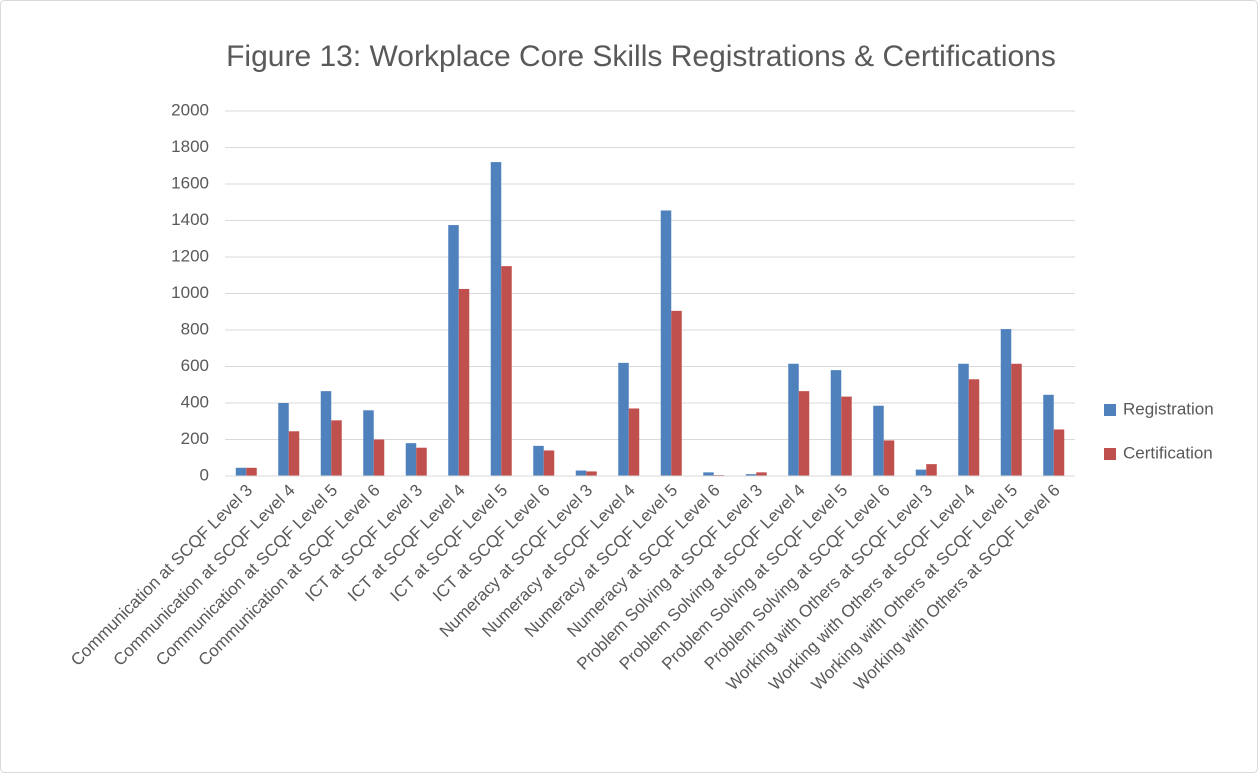 The width and height of the screenshot is (1258, 773). What do you see at coordinates (195, 365) in the screenshot?
I see `y-tick-label: 600` at bounding box center [195, 365].